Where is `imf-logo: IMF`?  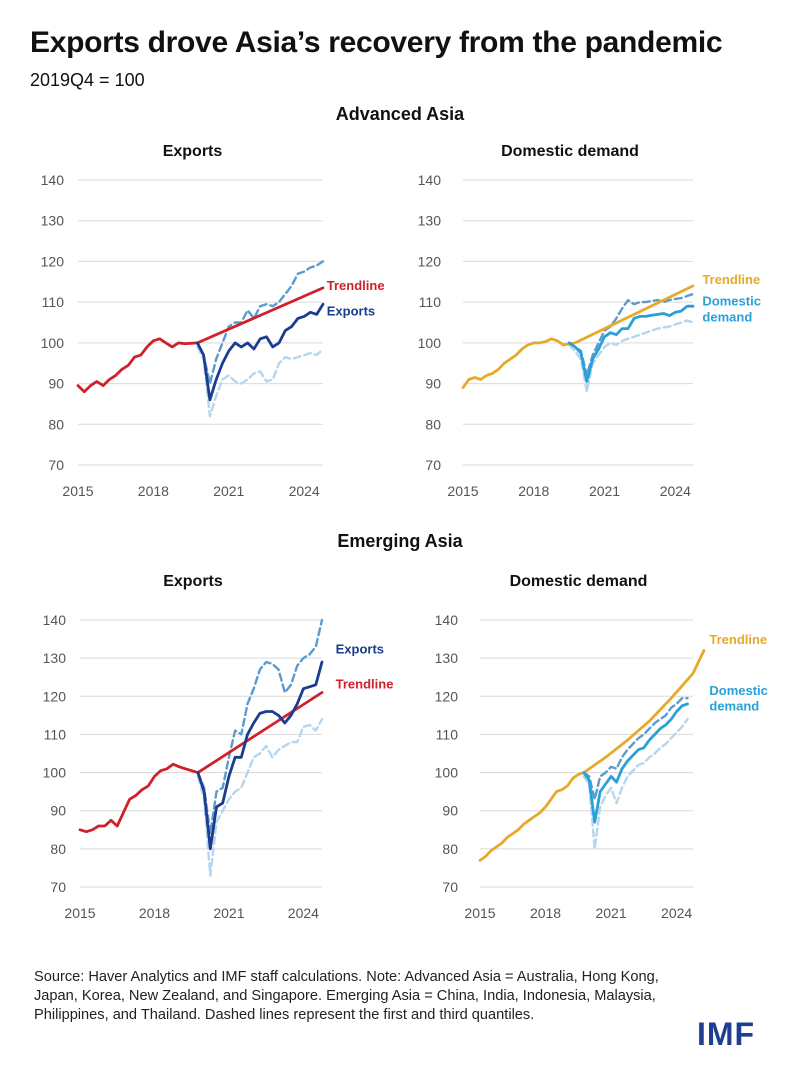
imf-logo: IMF is located at coordinates (726, 1034).